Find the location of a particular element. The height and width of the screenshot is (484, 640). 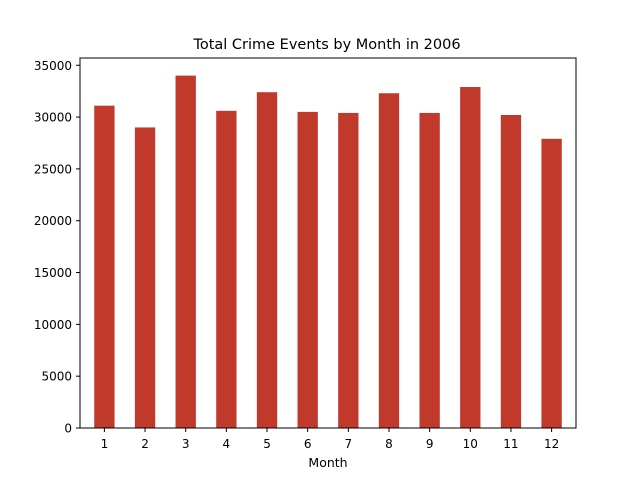

x-tick-label: 7 is located at coordinates (349, 444).